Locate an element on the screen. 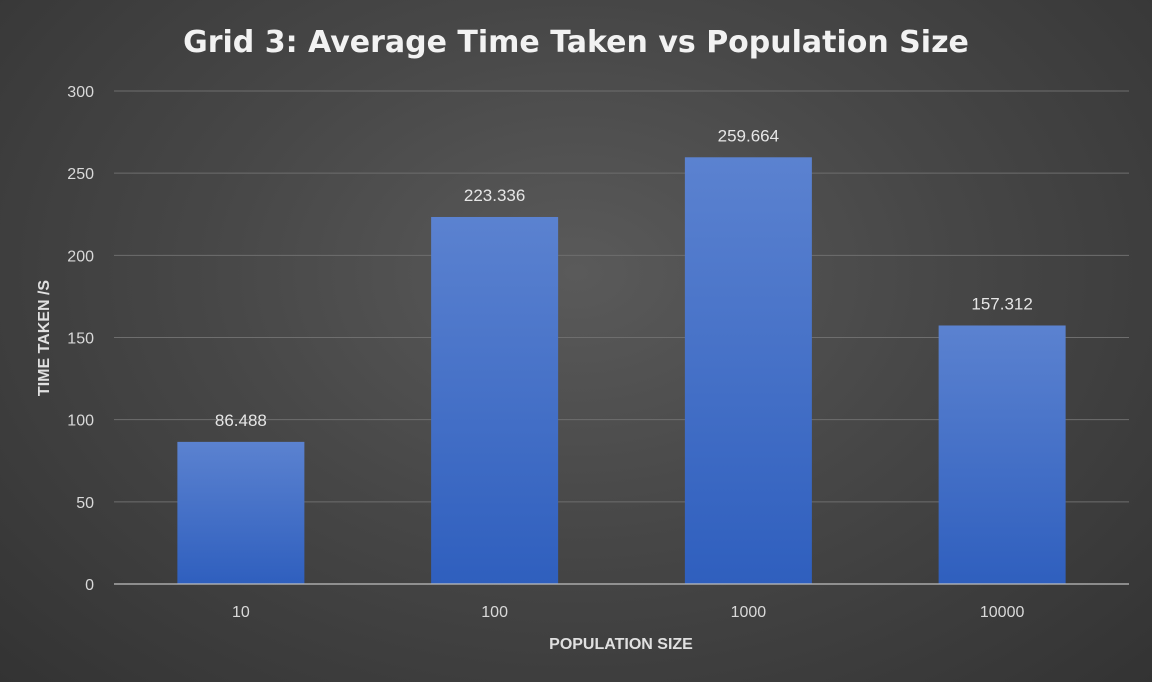  y-tick-label: 250 is located at coordinates (80, 174).